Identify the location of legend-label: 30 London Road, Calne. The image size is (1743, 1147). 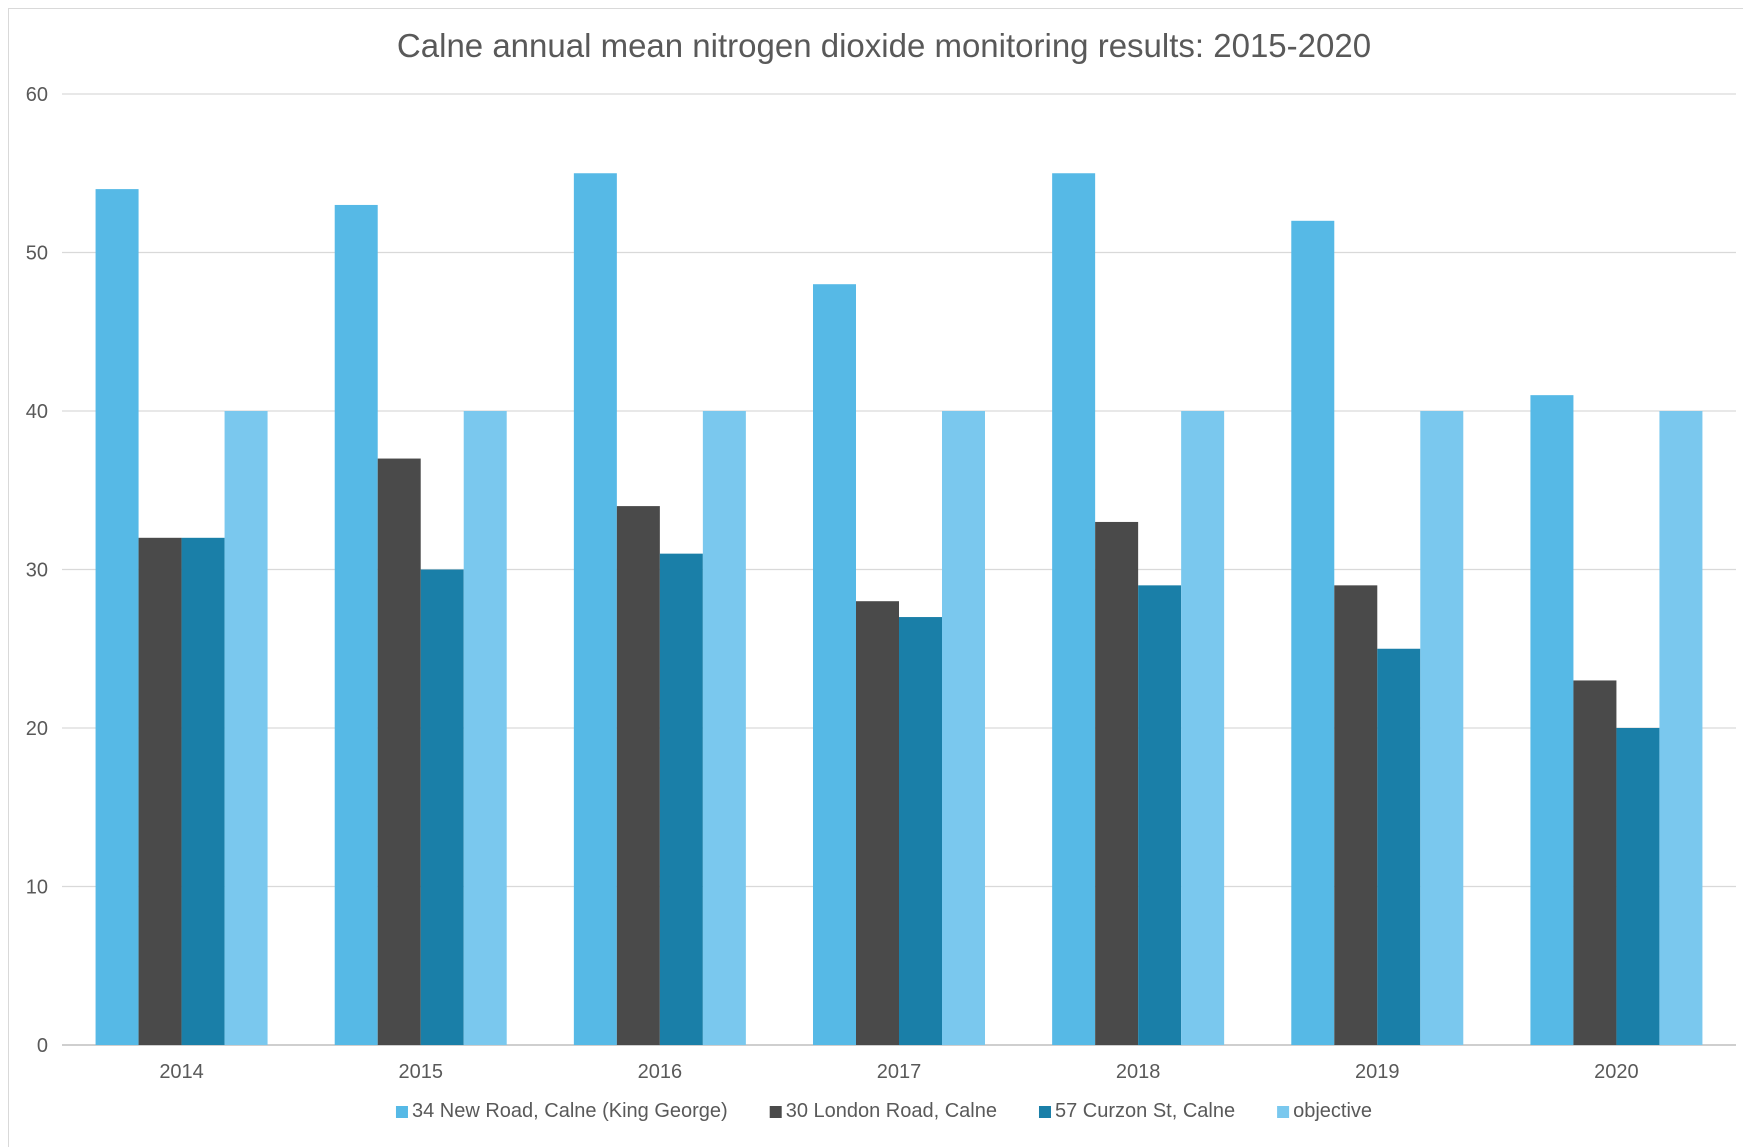
(891, 1111).